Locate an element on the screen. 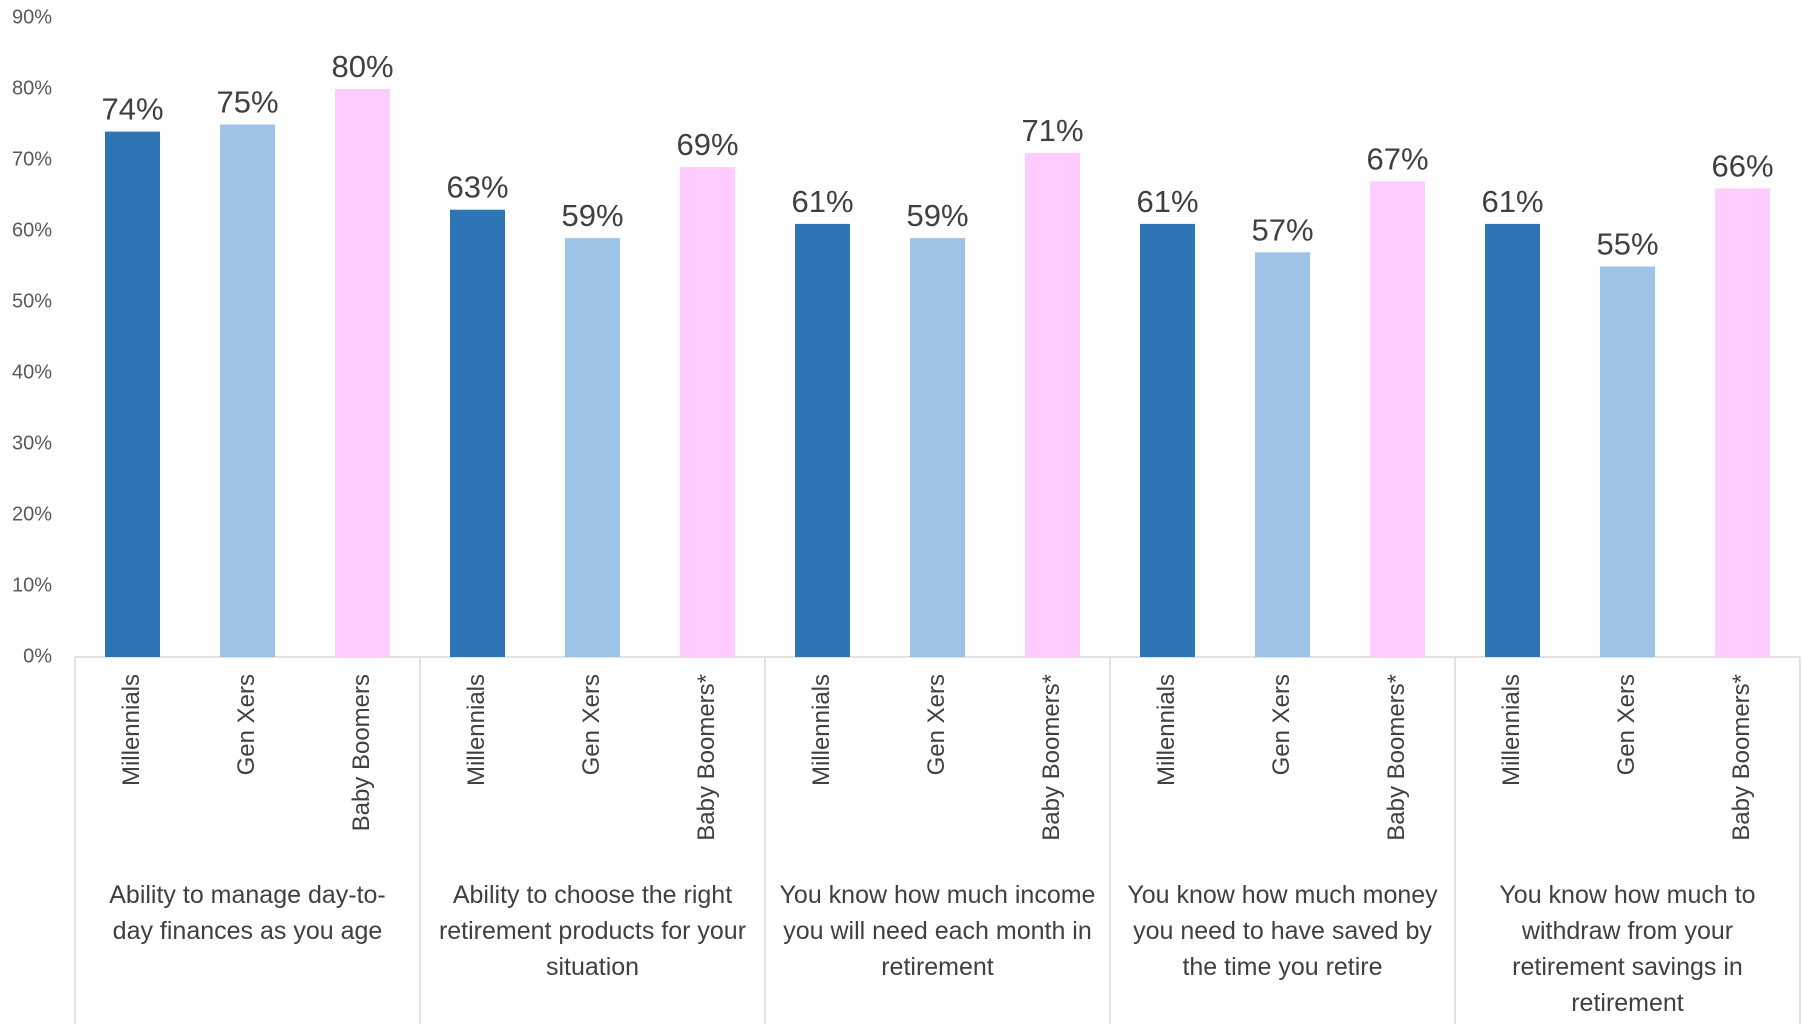 The width and height of the screenshot is (1802, 1024). data-label: 74% is located at coordinates (132, 109).